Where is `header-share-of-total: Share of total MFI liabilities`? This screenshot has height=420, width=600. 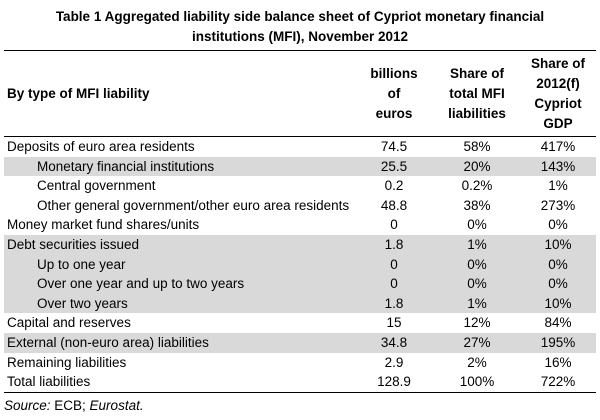 header-share-of-total: Share of total MFI liabilities is located at coordinates (477, 94).